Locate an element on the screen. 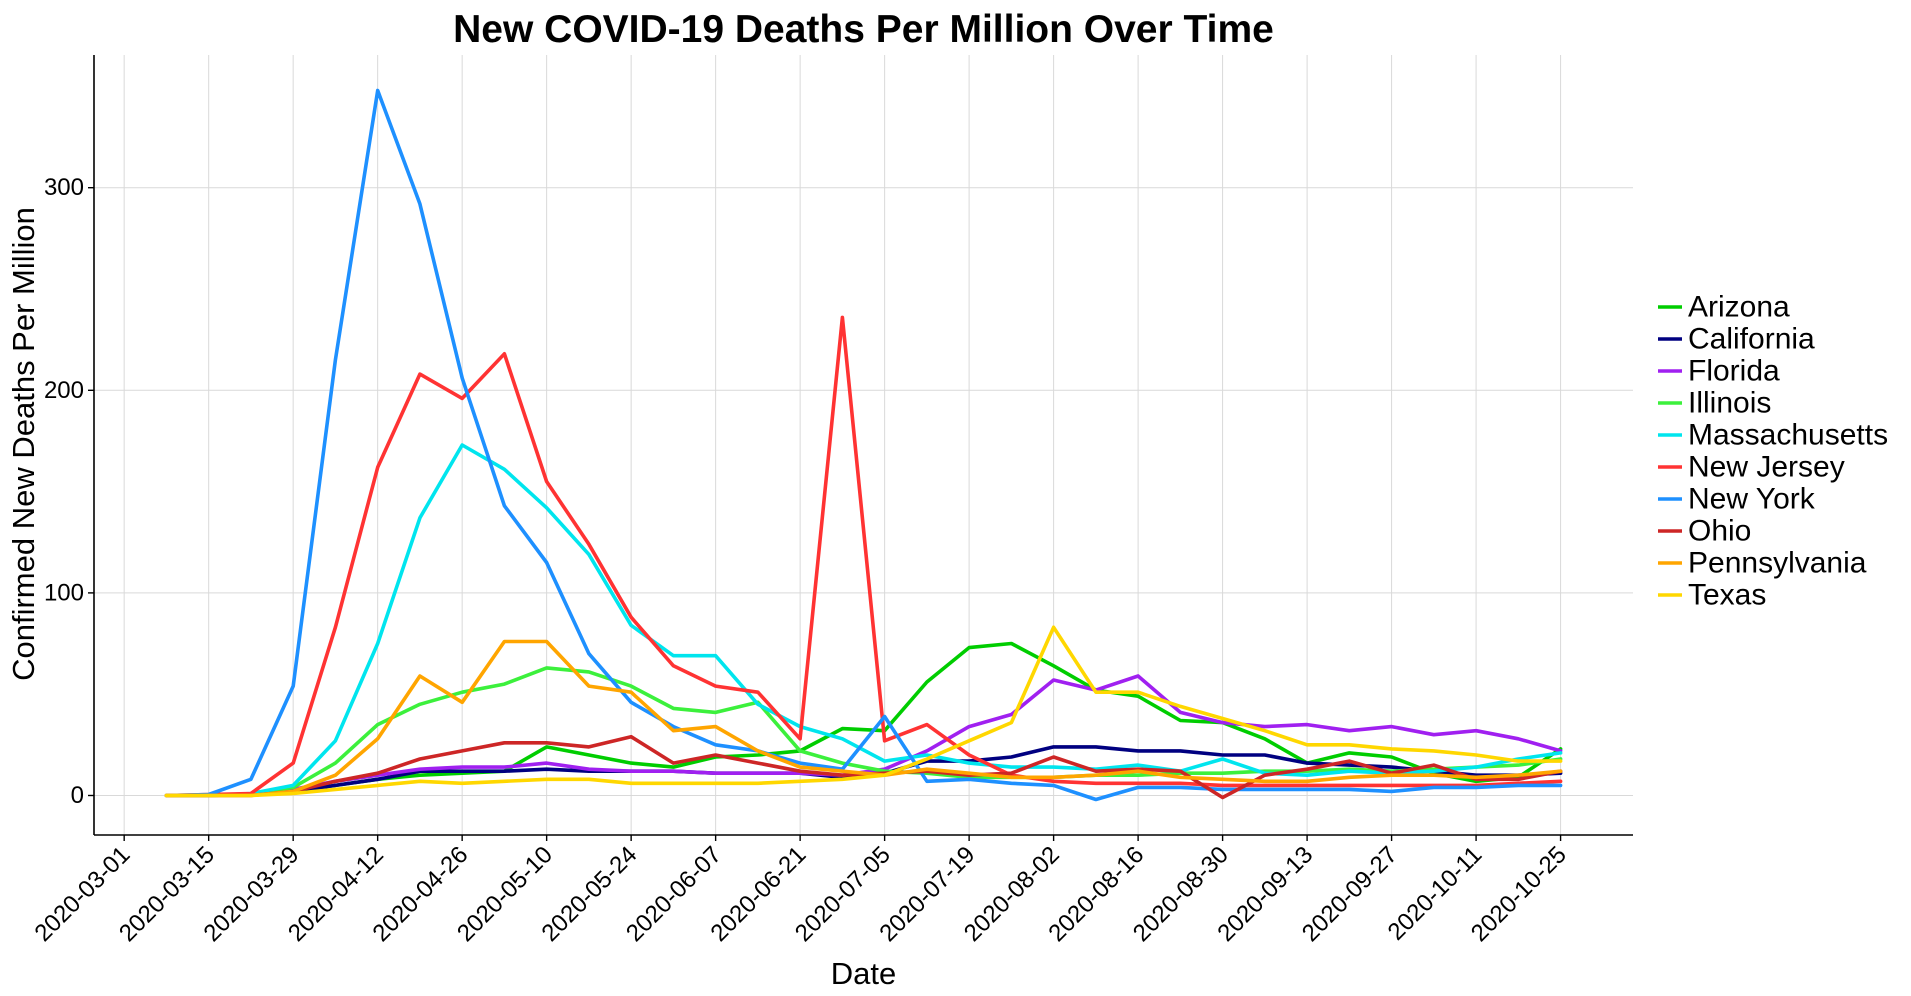 The height and width of the screenshot is (996, 1911). legend-label-ohio: Ohio is located at coordinates (1719, 531).